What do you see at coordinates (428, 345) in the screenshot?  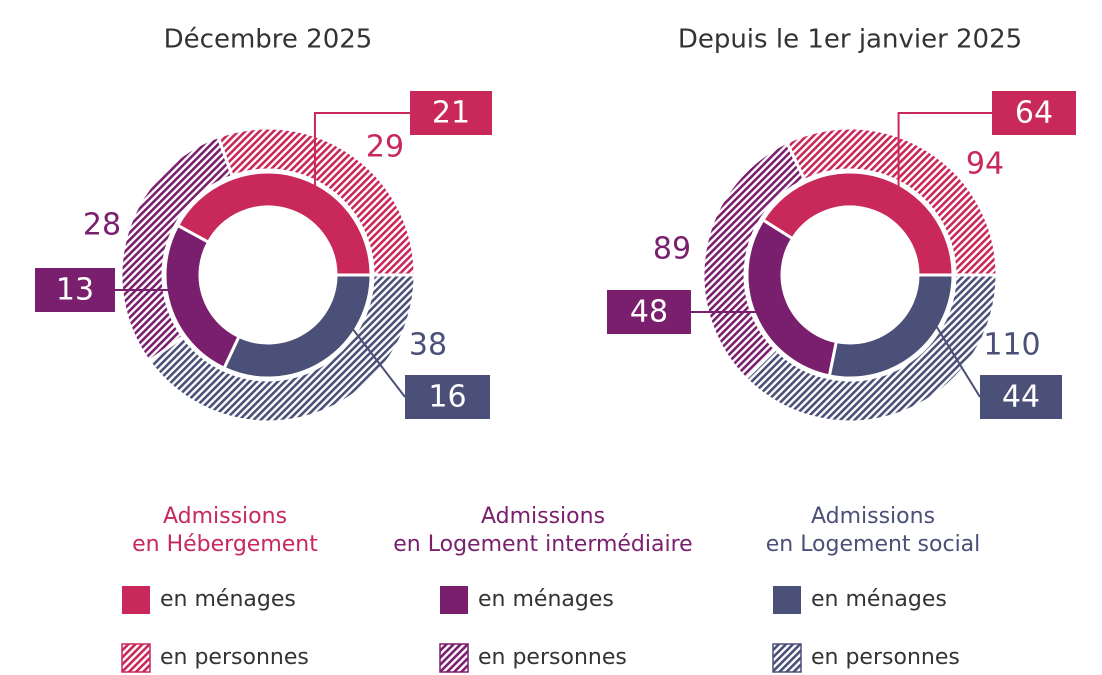 I see `value-label: 38` at bounding box center [428, 345].